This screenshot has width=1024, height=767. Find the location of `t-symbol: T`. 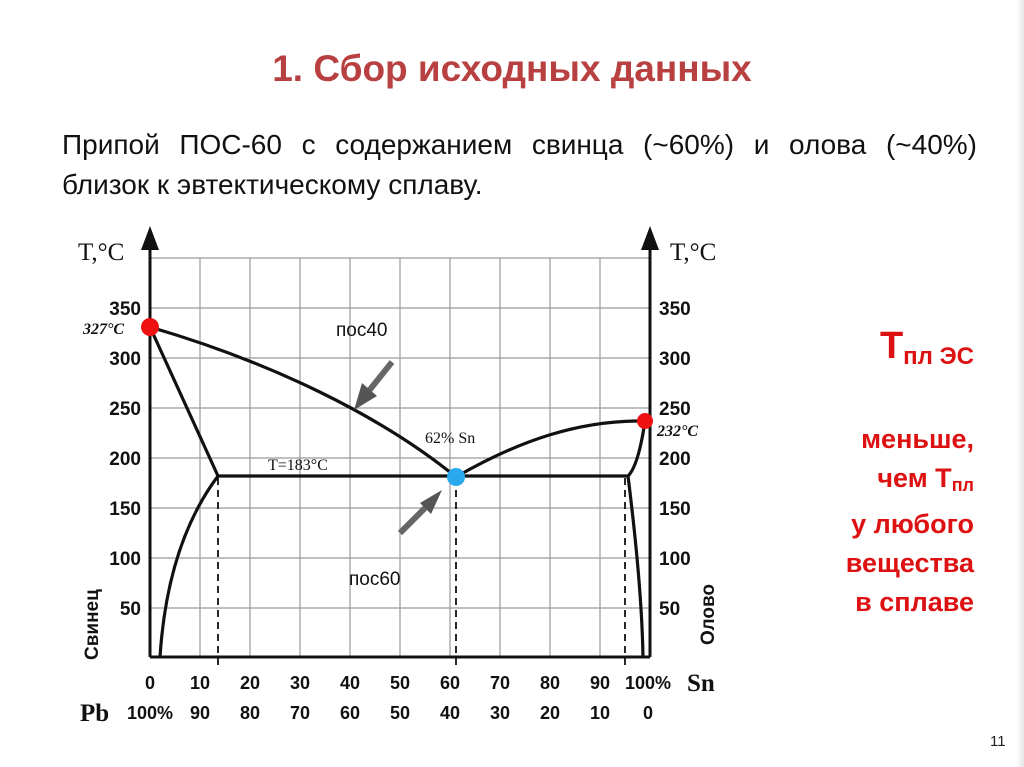

t-symbol: T is located at coordinates (891, 346).